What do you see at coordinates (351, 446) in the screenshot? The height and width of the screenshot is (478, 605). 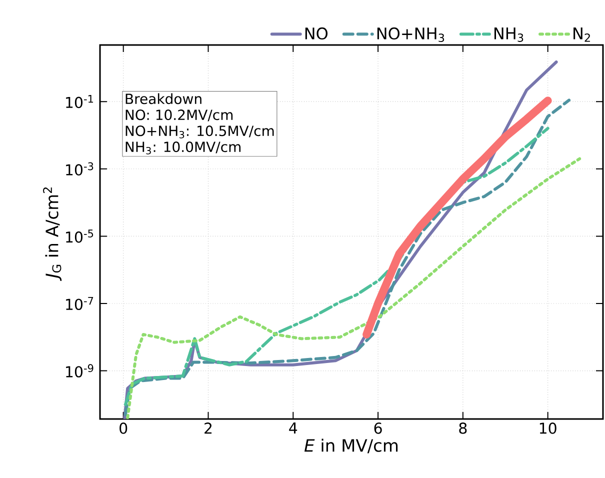 I see `x-axis-title: E in MV/cm` at bounding box center [351, 446].